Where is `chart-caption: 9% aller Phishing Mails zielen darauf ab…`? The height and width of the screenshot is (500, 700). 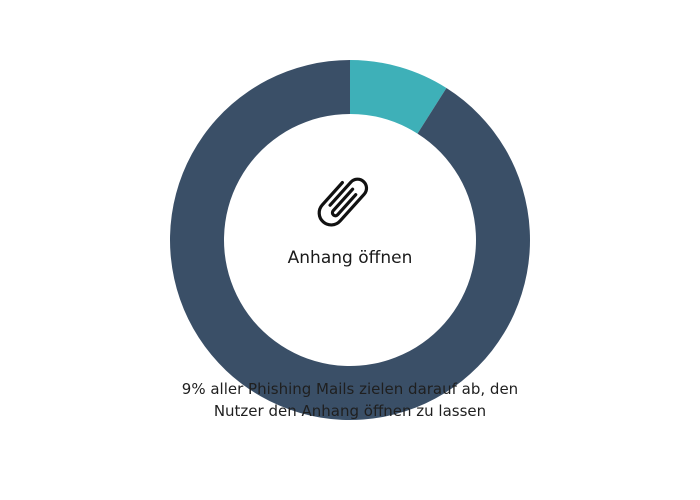
chart-caption: 9% aller Phishing Mails zielen darauf ab… is located at coordinates (350, 400).